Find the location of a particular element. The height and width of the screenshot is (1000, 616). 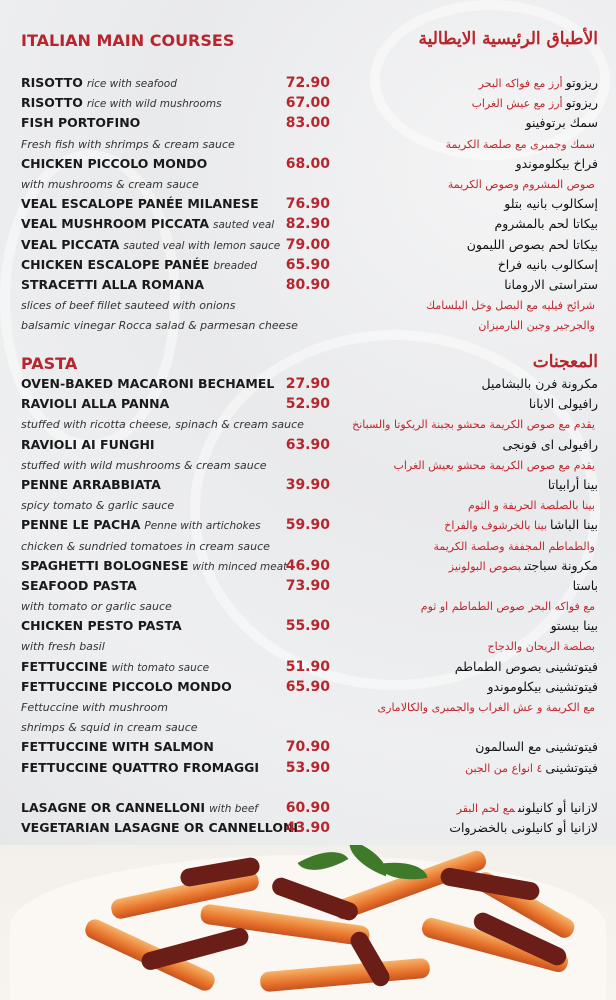

item-name-arabic: رافيولى الابانا is located at coordinates (563, 404).